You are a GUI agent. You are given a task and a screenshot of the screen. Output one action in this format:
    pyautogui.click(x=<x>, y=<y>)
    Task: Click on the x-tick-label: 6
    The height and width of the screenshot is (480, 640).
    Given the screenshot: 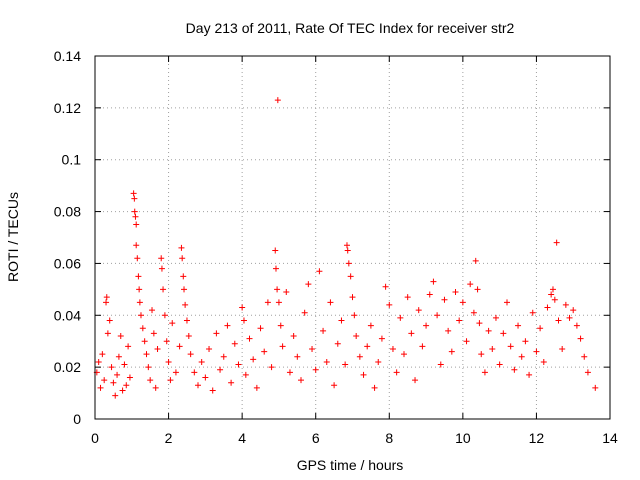 What is the action you would take?
    pyautogui.click(x=316, y=438)
    